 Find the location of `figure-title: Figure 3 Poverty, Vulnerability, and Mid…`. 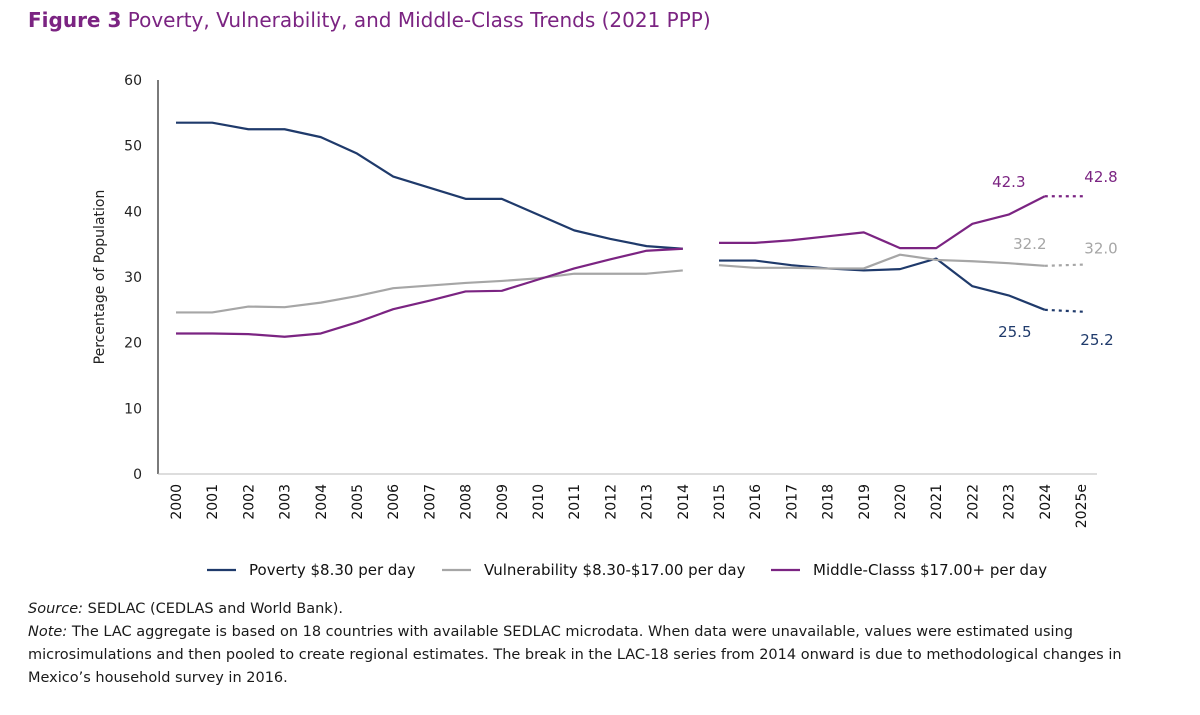

figure-title: Figure 3 Poverty, Vulnerability, and Mid… is located at coordinates (369, 20).